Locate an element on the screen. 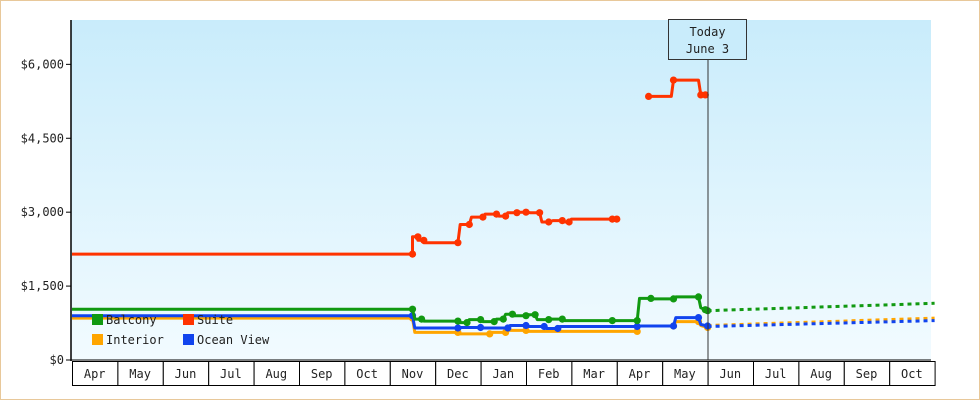 Image resolution: width=980 pixels, height=400 pixels. y-tick-label: $1,500 is located at coordinates (42, 286).